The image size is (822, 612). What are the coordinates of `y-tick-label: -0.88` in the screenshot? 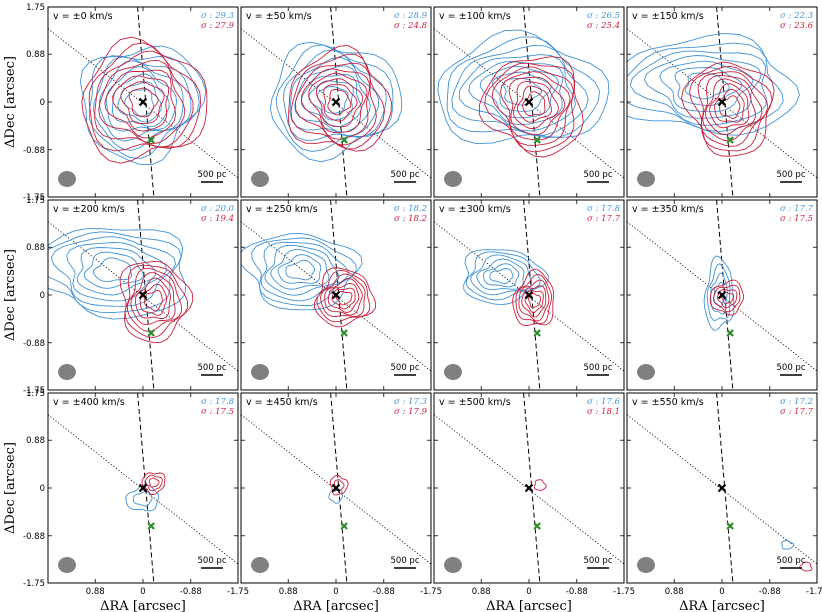 It's located at (34, 151).